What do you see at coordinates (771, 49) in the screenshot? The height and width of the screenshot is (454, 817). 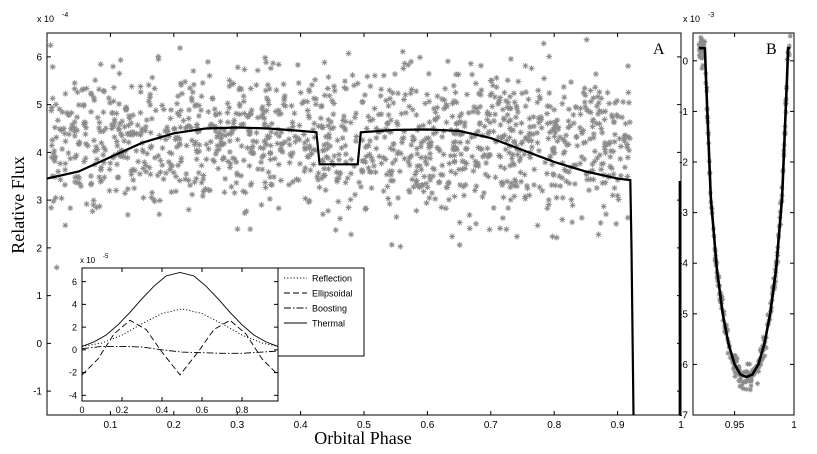 I see `panel-b-annotation: B` at bounding box center [771, 49].